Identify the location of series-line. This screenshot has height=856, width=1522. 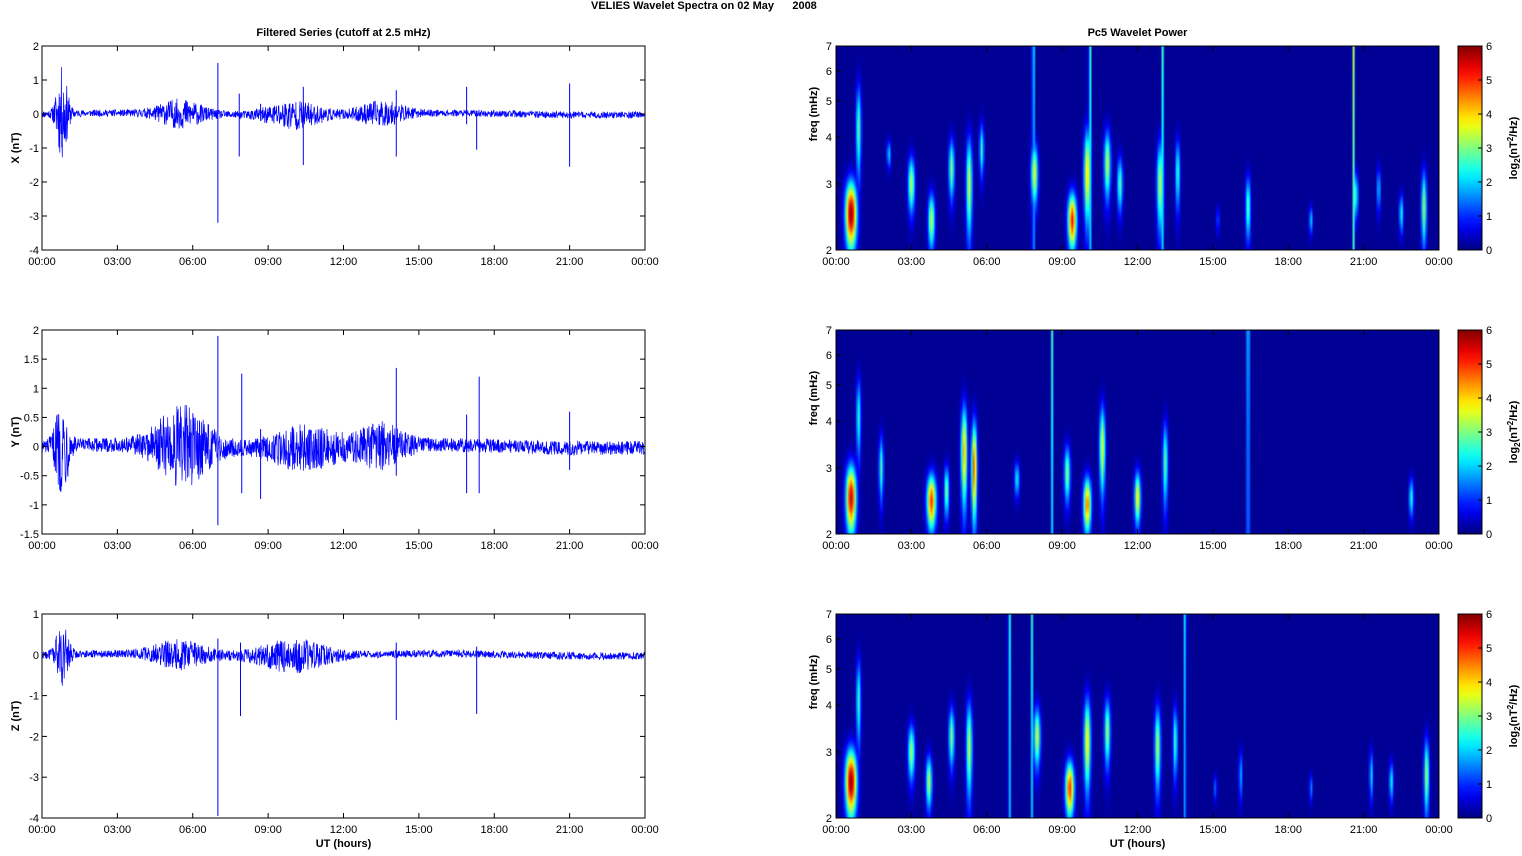
(343, 112).